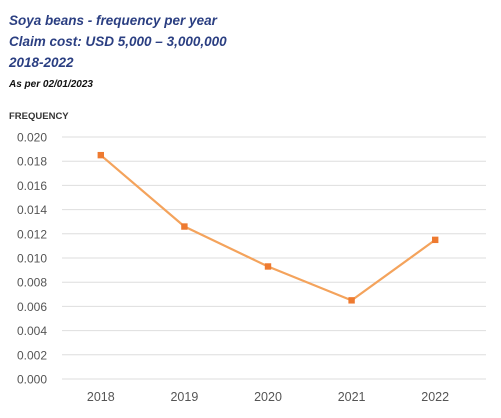 The height and width of the screenshot is (418, 501). What do you see at coordinates (41, 62) in the screenshot?
I see `chart-period: 2018-2022` at bounding box center [41, 62].